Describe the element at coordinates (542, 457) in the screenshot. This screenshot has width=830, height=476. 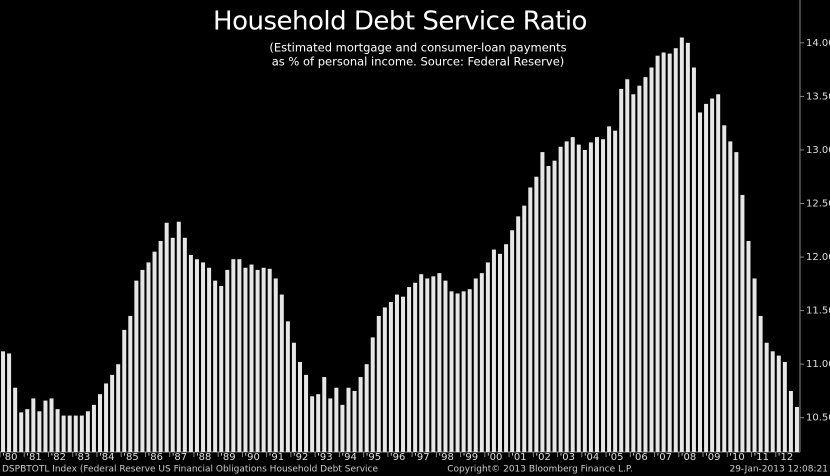
I see `x-tick-label: '02` at that location.